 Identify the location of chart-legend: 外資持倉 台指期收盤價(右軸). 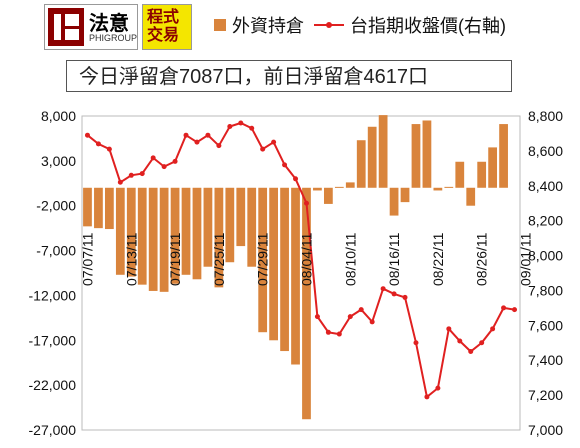
(360, 25).